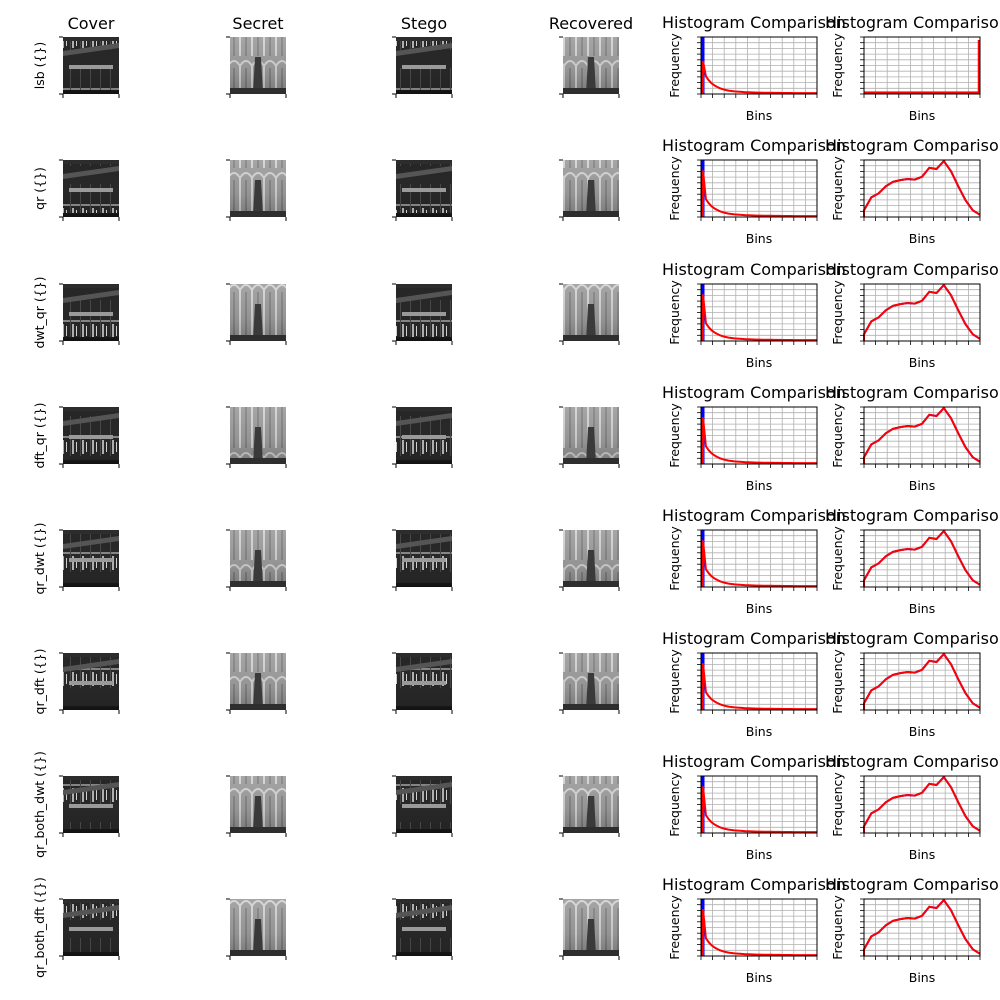 The image size is (1000, 1000). I want to click on column-title-stego: Stego, so click(424, 23).